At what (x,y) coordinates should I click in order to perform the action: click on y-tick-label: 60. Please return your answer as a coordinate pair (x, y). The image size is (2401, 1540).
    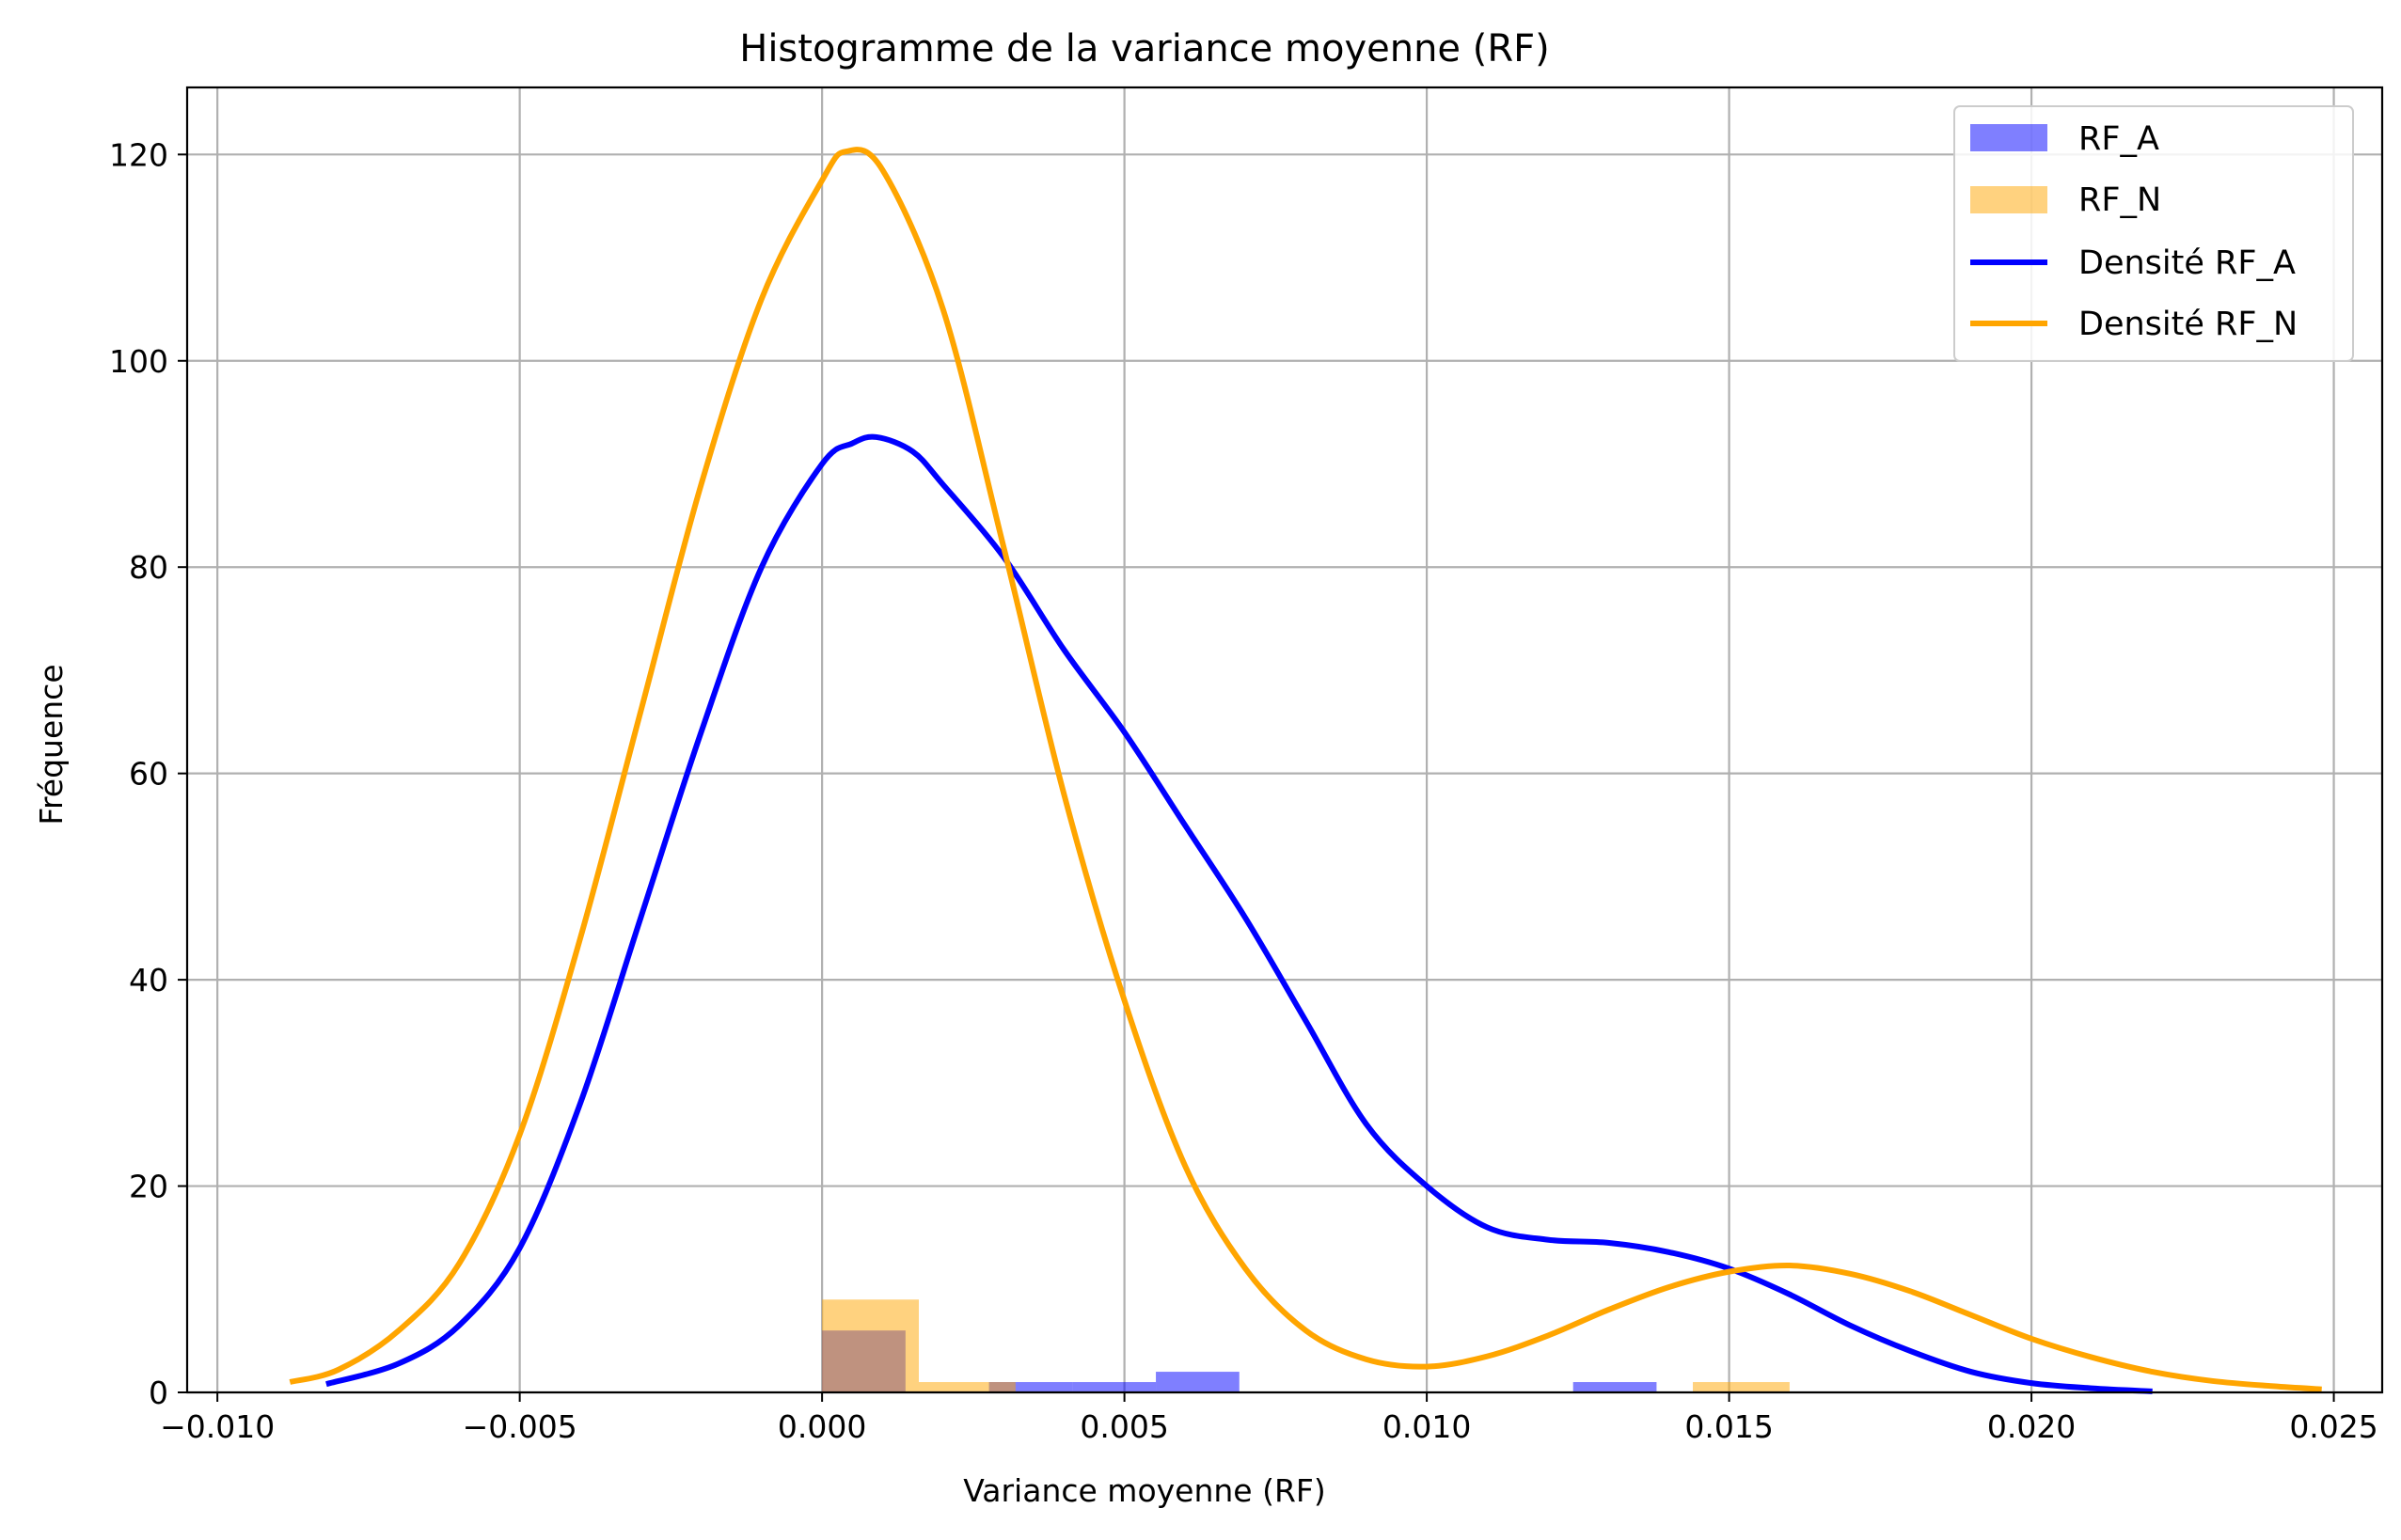
    Looking at the image, I should click on (148, 775).